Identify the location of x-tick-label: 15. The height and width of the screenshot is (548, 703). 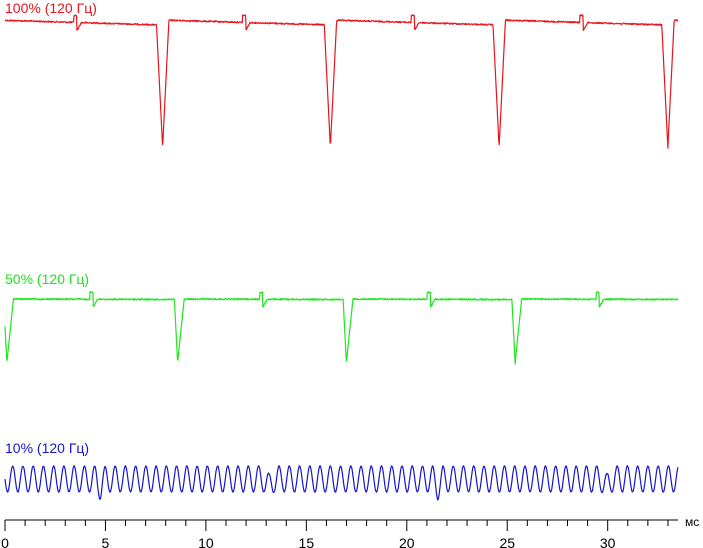
(307, 541).